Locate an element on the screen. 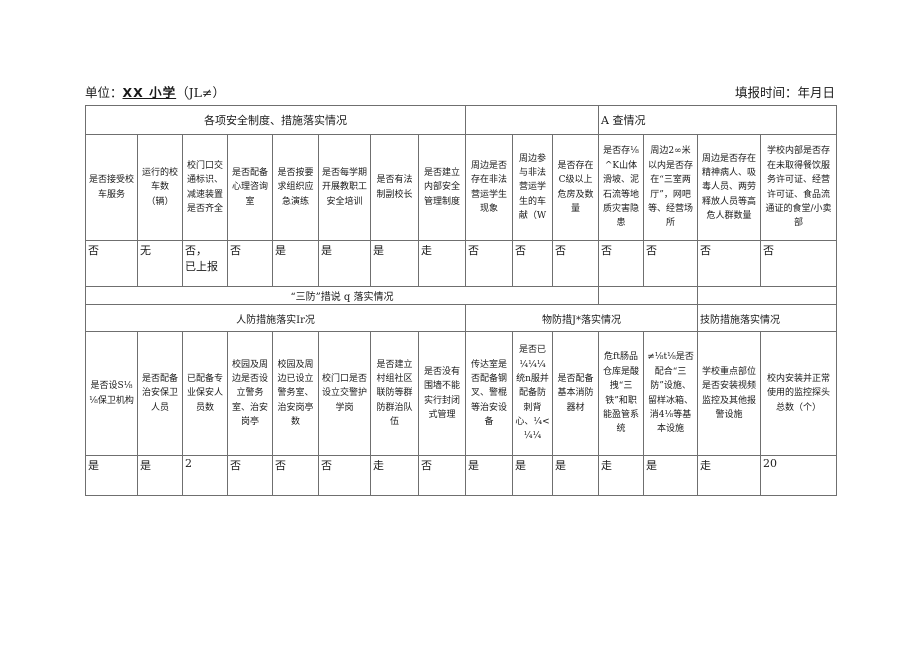 This screenshot has width=920, height=651. lower-header-cell: ≠⅛t⅛是否配合“三防”设施、留样冰箱、消4⅛等基本设施 is located at coordinates (671, 393).